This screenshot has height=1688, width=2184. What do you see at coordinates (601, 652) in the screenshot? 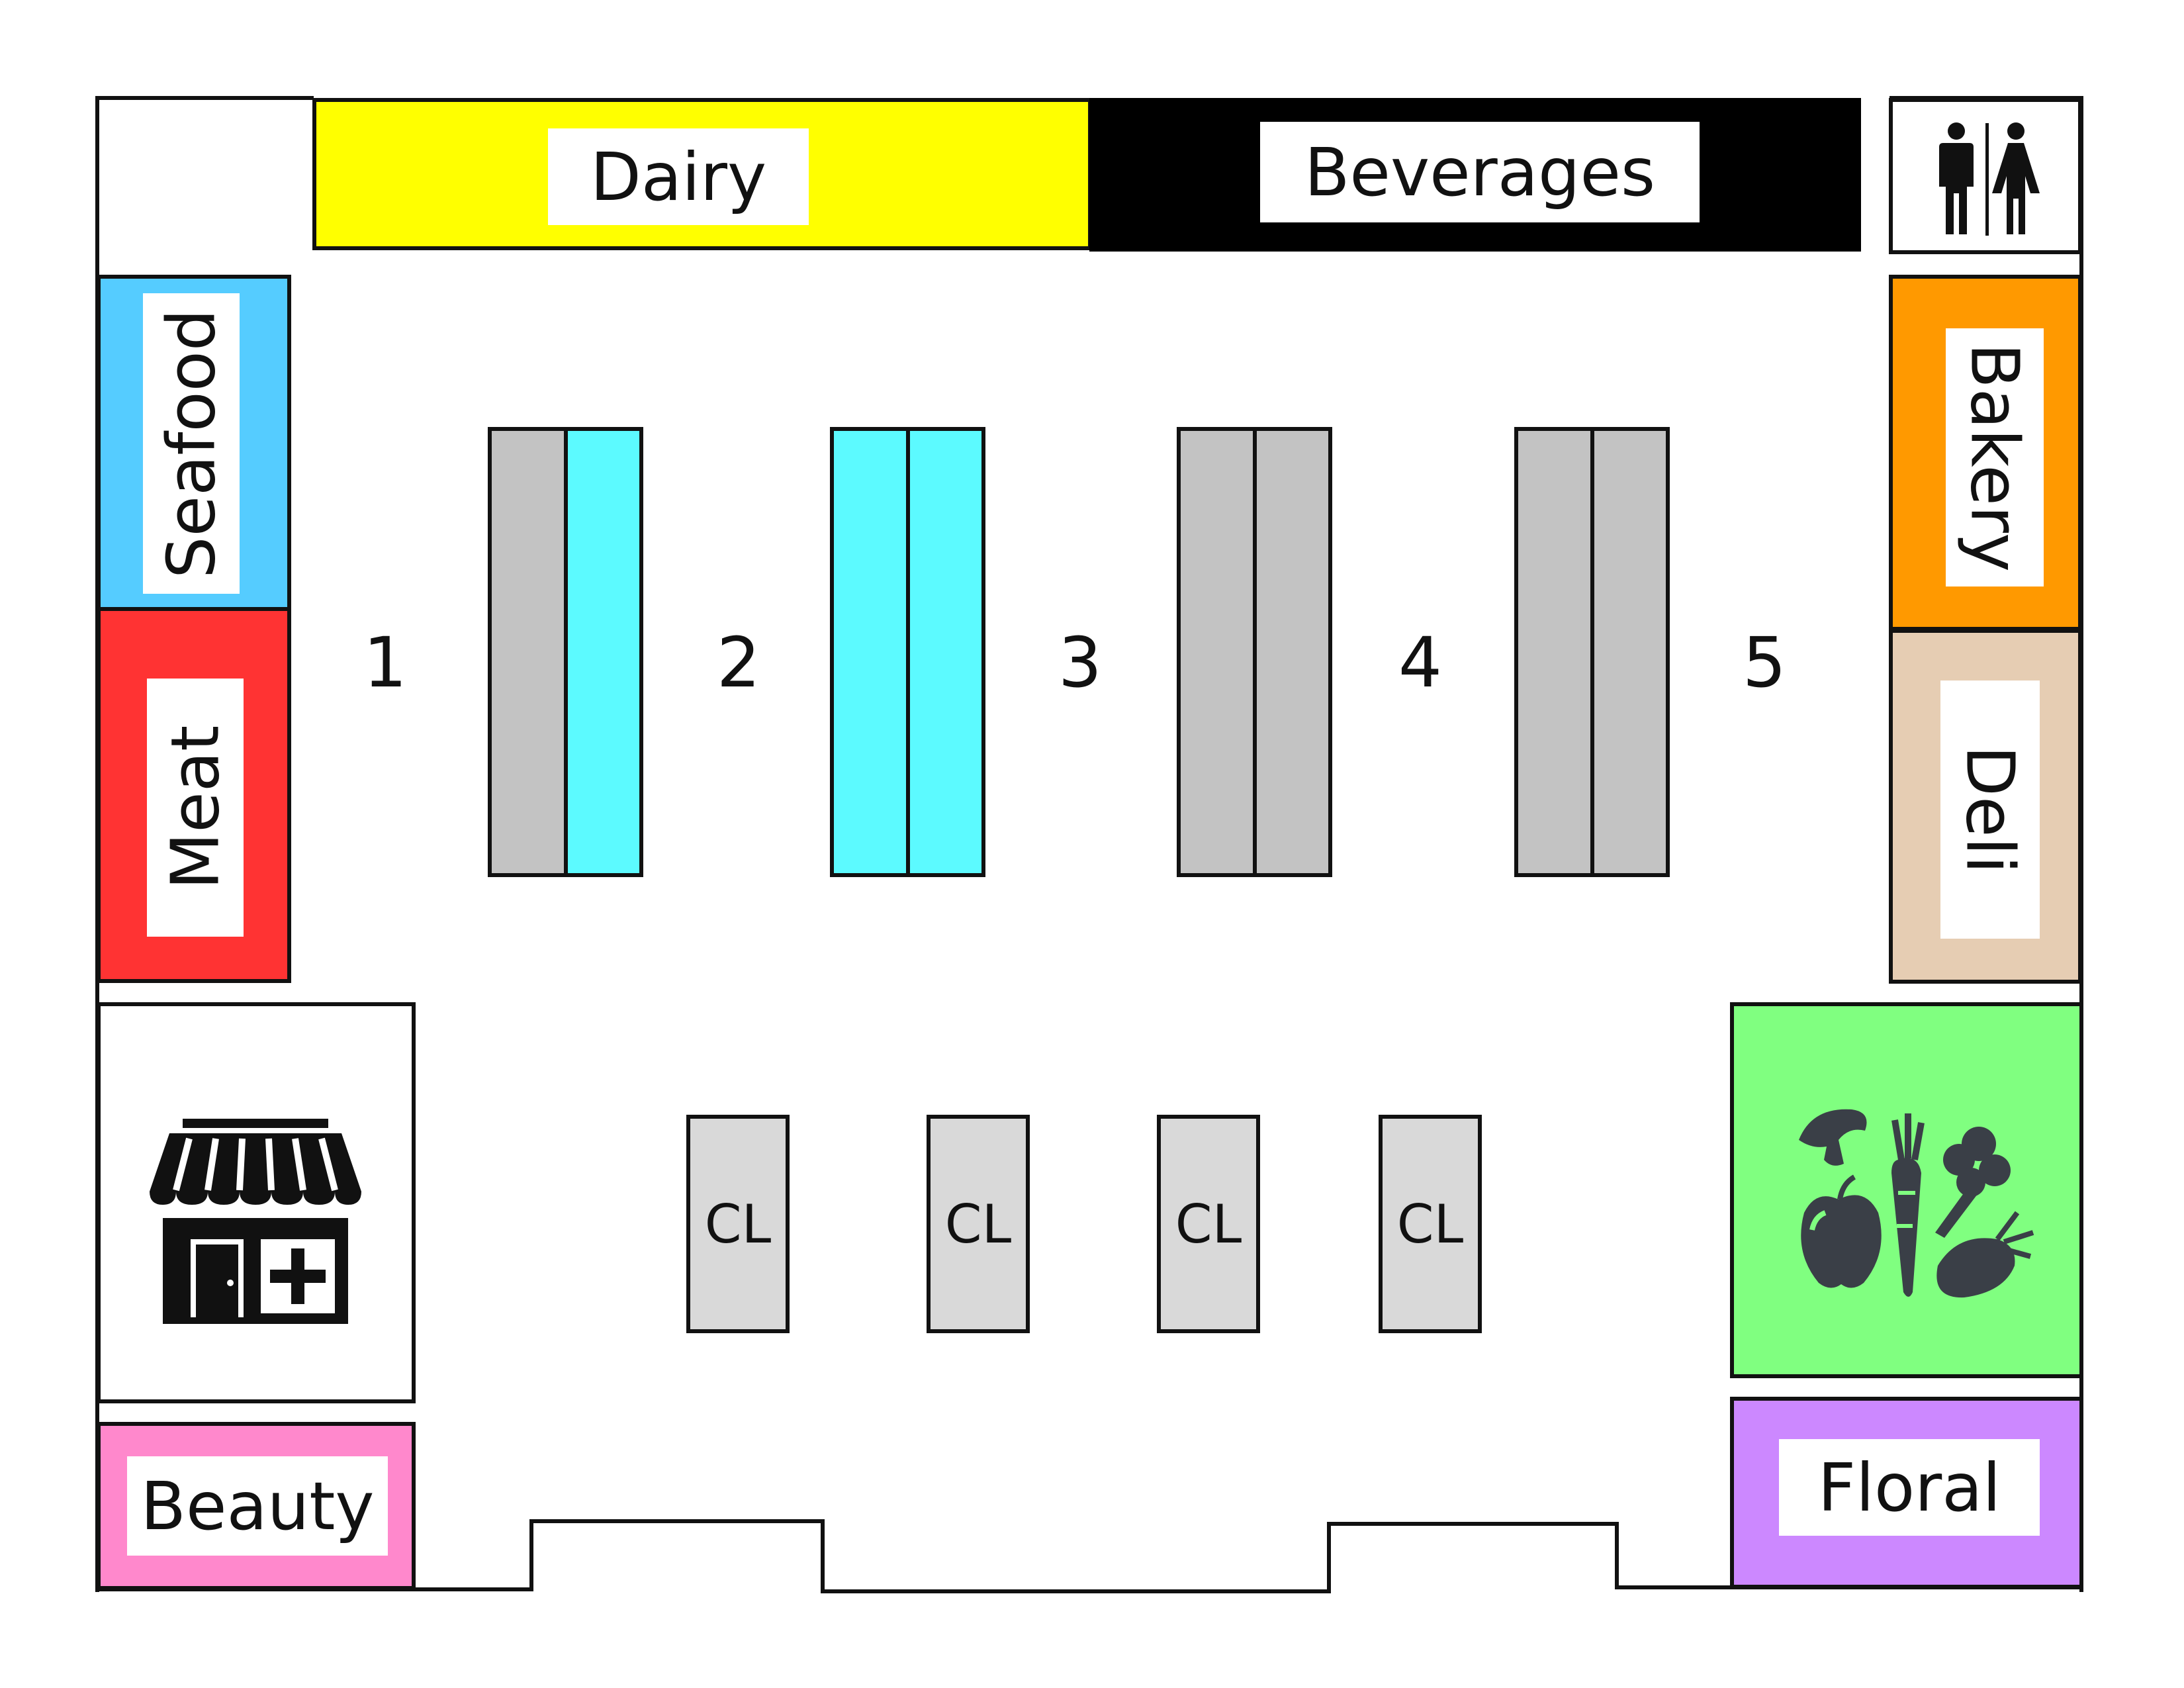
I see `shelf-unit-1-right` at bounding box center [601, 652].